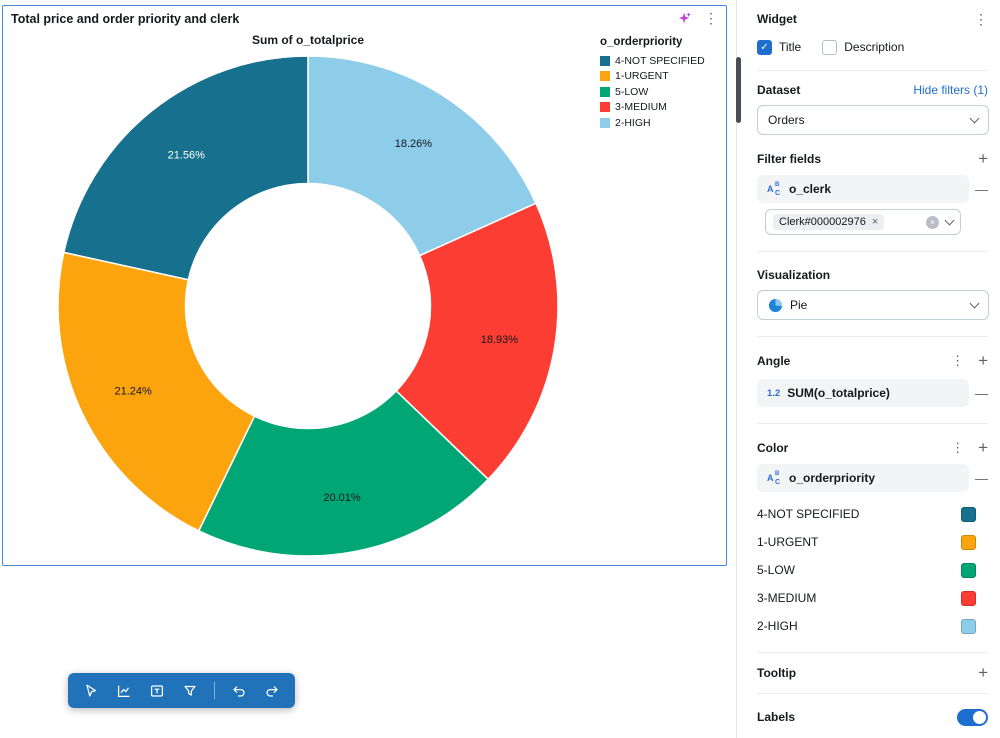 The height and width of the screenshot is (738, 1000). I want to click on remove-filter-value-icon: ×, so click(875, 222).